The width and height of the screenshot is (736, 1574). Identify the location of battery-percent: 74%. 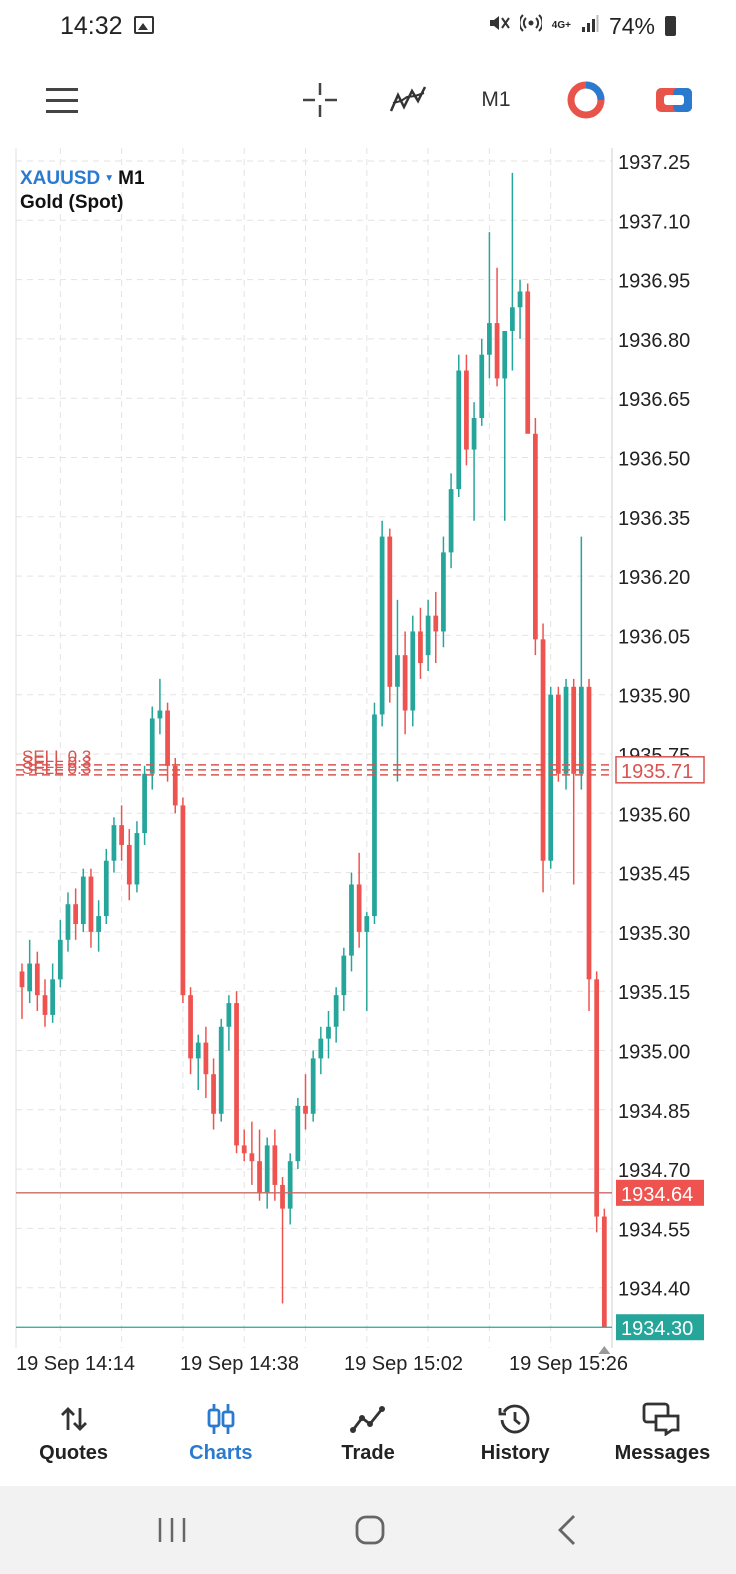
(631, 25).